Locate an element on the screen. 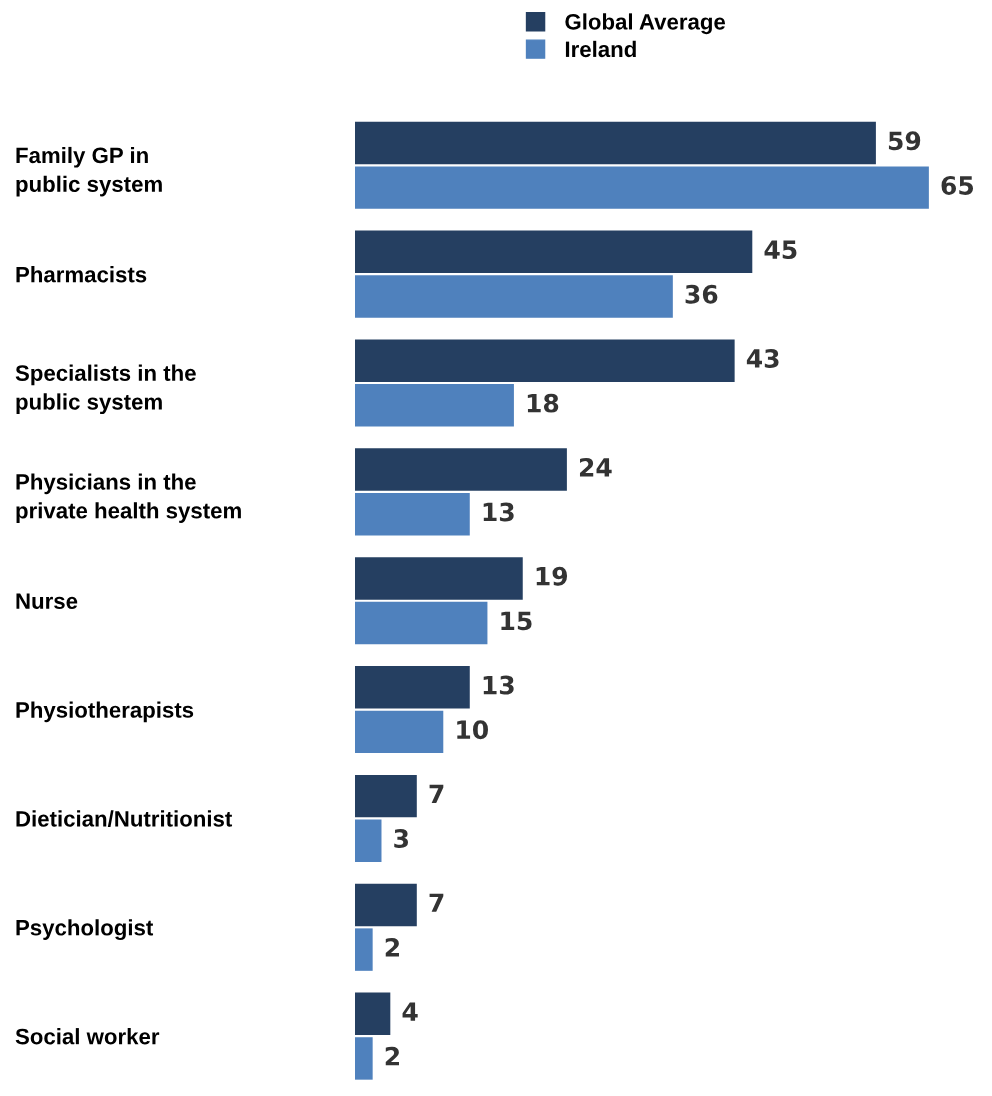 This screenshot has width=992, height=1096. data-label: 3 is located at coordinates (401, 838).